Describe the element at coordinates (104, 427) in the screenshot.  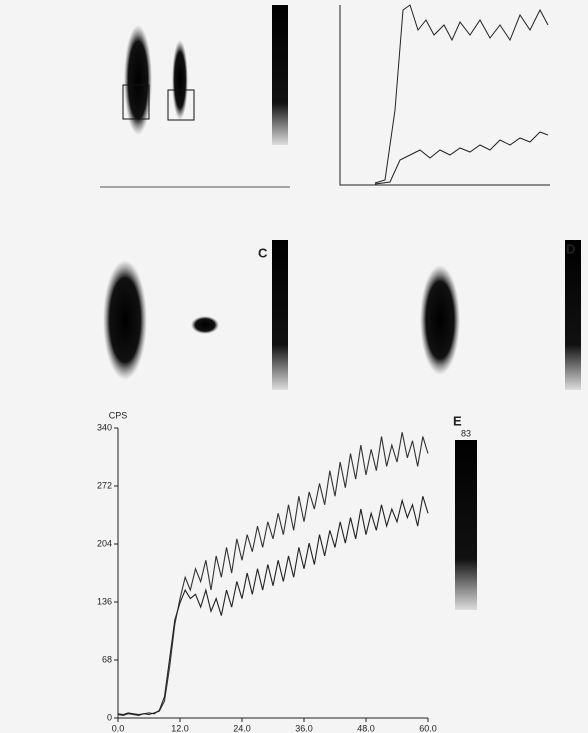
I see `y-tick-label: 340` at that location.